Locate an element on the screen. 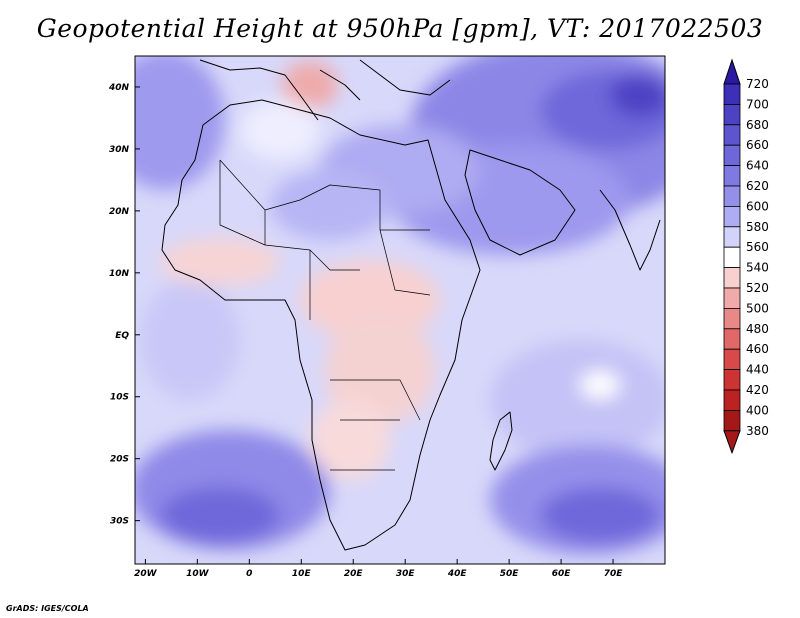 The height and width of the screenshot is (618, 800). borders is located at coordinates (325, 315).